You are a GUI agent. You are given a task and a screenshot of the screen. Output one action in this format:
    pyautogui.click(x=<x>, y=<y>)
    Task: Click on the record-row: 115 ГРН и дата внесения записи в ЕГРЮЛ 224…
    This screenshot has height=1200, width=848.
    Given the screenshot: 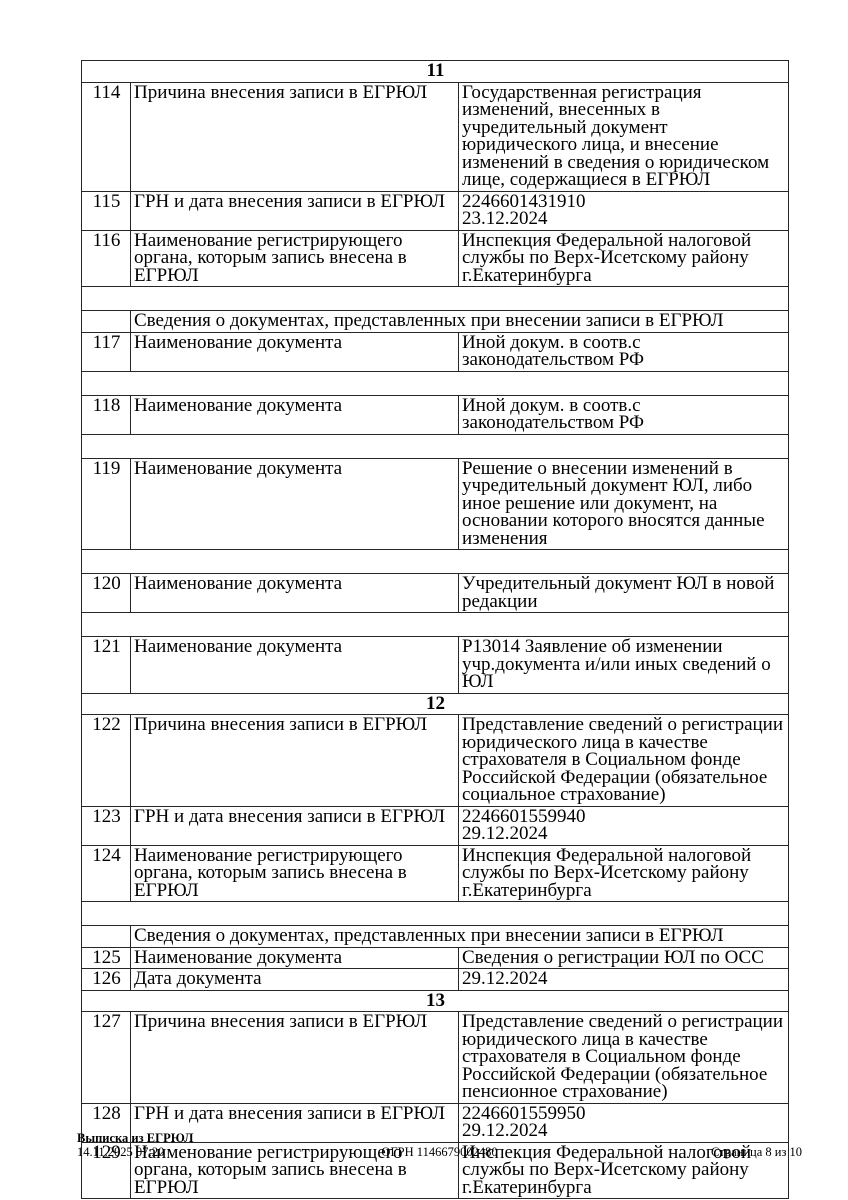 What is the action you would take?
    pyautogui.click(x=435, y=210)
    